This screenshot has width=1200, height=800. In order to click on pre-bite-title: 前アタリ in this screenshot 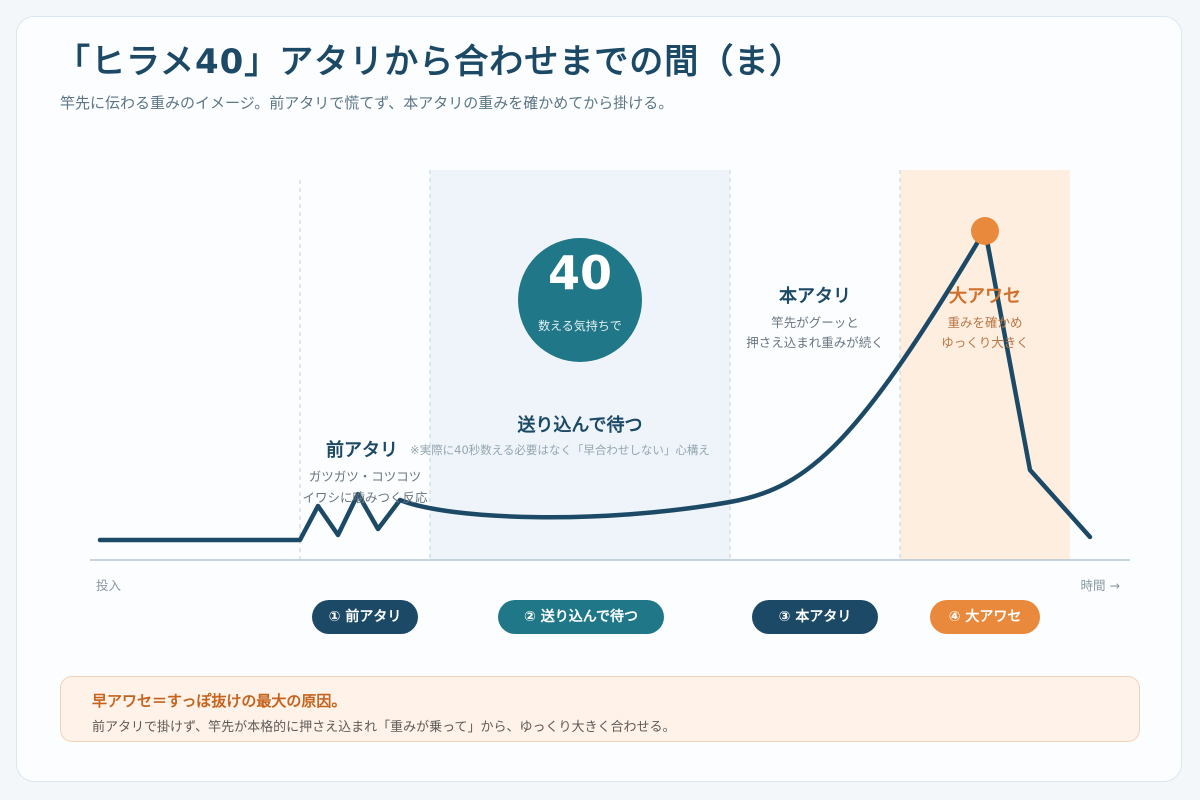, I will do `click(362, 450)`.